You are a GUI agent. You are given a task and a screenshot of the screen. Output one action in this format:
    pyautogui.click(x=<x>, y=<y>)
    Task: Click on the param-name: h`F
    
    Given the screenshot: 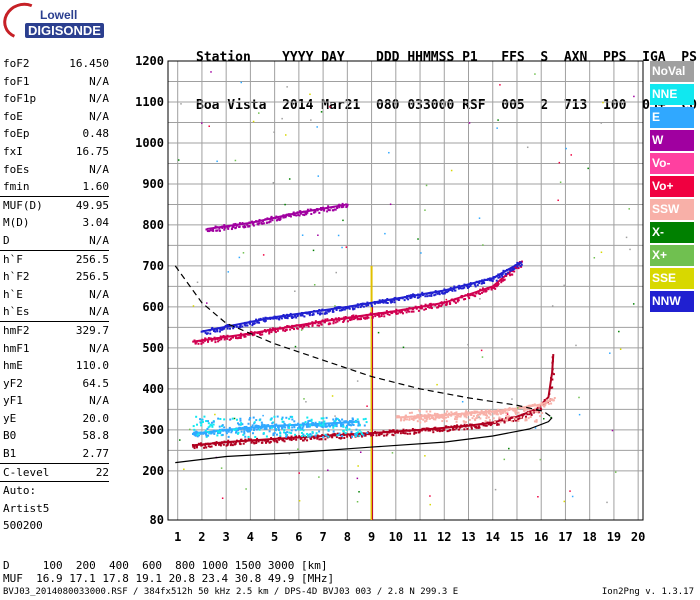 What is the action you would take?
    pyautogui.click(x=13, y=259)
    